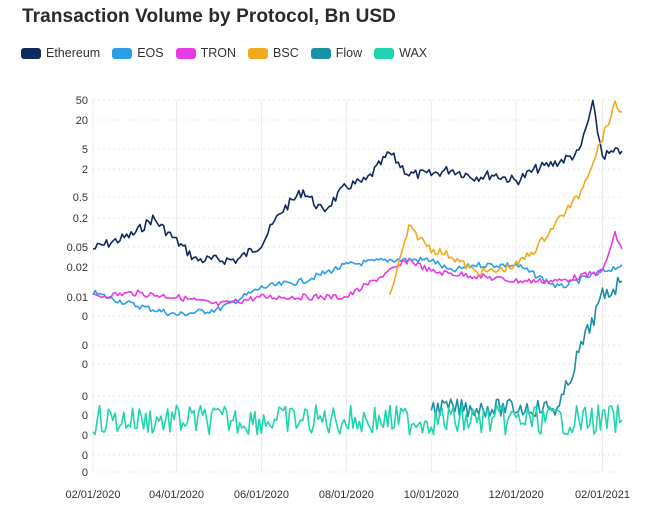 The width and height of the screenshot is (647, 514). What do you see at coordinates (122, 53) in the screenshot?
I see `legend-swatch-eos` at bounding box center [122, 53].